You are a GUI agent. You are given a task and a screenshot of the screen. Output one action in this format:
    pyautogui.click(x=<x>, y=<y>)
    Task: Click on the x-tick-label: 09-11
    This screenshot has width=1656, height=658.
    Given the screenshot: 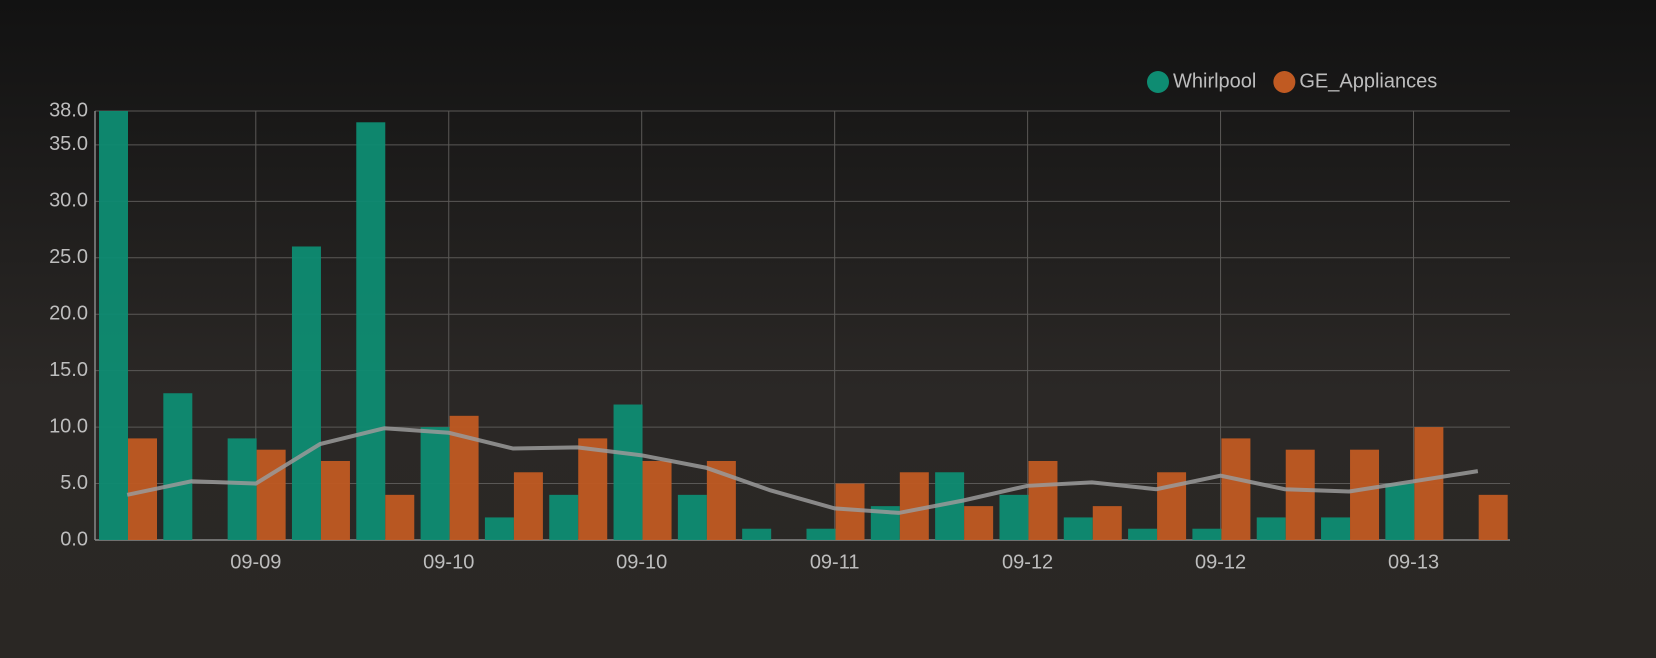 What is the action you would take?
    pyautogui.click(x=835, y=562)
    